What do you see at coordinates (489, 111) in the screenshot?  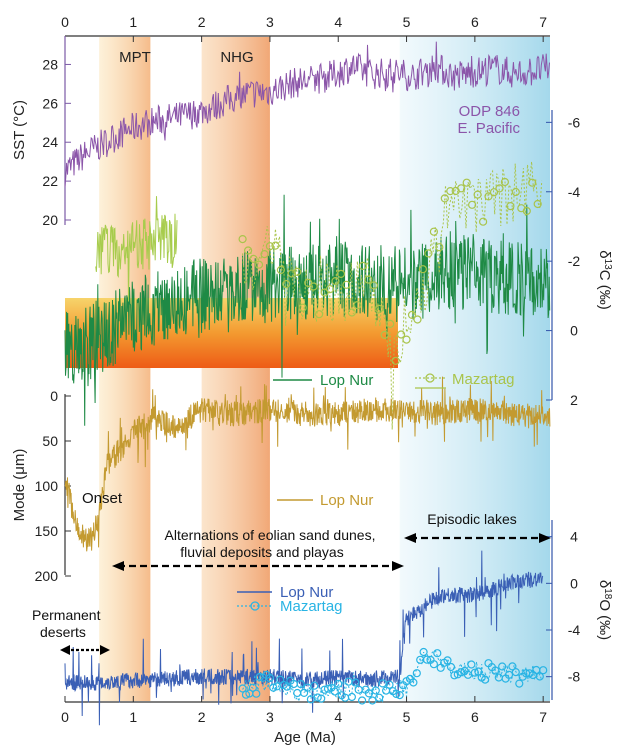 I see `legend-odp-title: ODP 846` at bounding box center [489, 111].